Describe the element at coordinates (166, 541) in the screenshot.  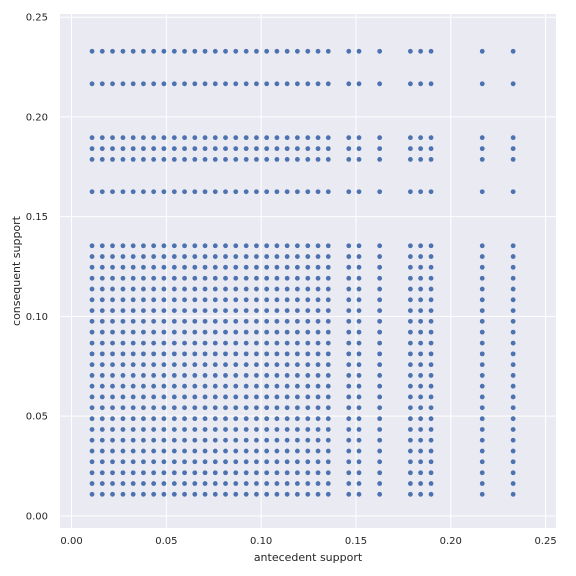
I see `x-tick-label: 0.05` at that location.